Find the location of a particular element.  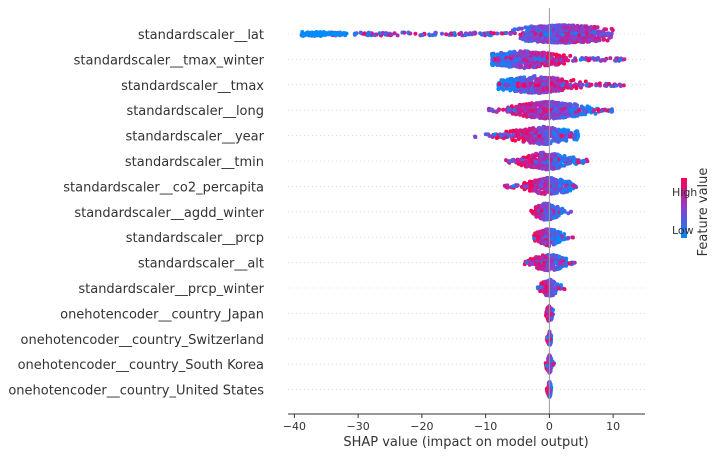

x-tick-label: 0 is located at coordinates (549, 426).